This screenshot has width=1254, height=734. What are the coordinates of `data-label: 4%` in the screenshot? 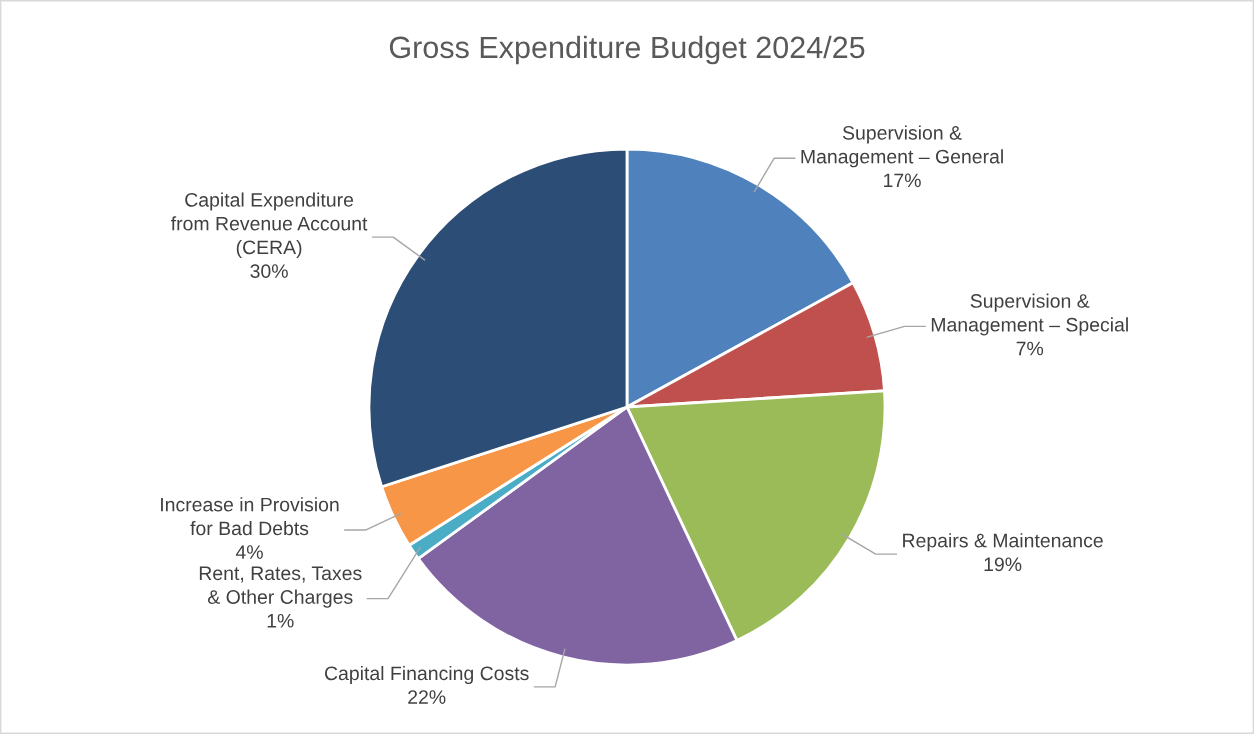 It's located at (249, 552).